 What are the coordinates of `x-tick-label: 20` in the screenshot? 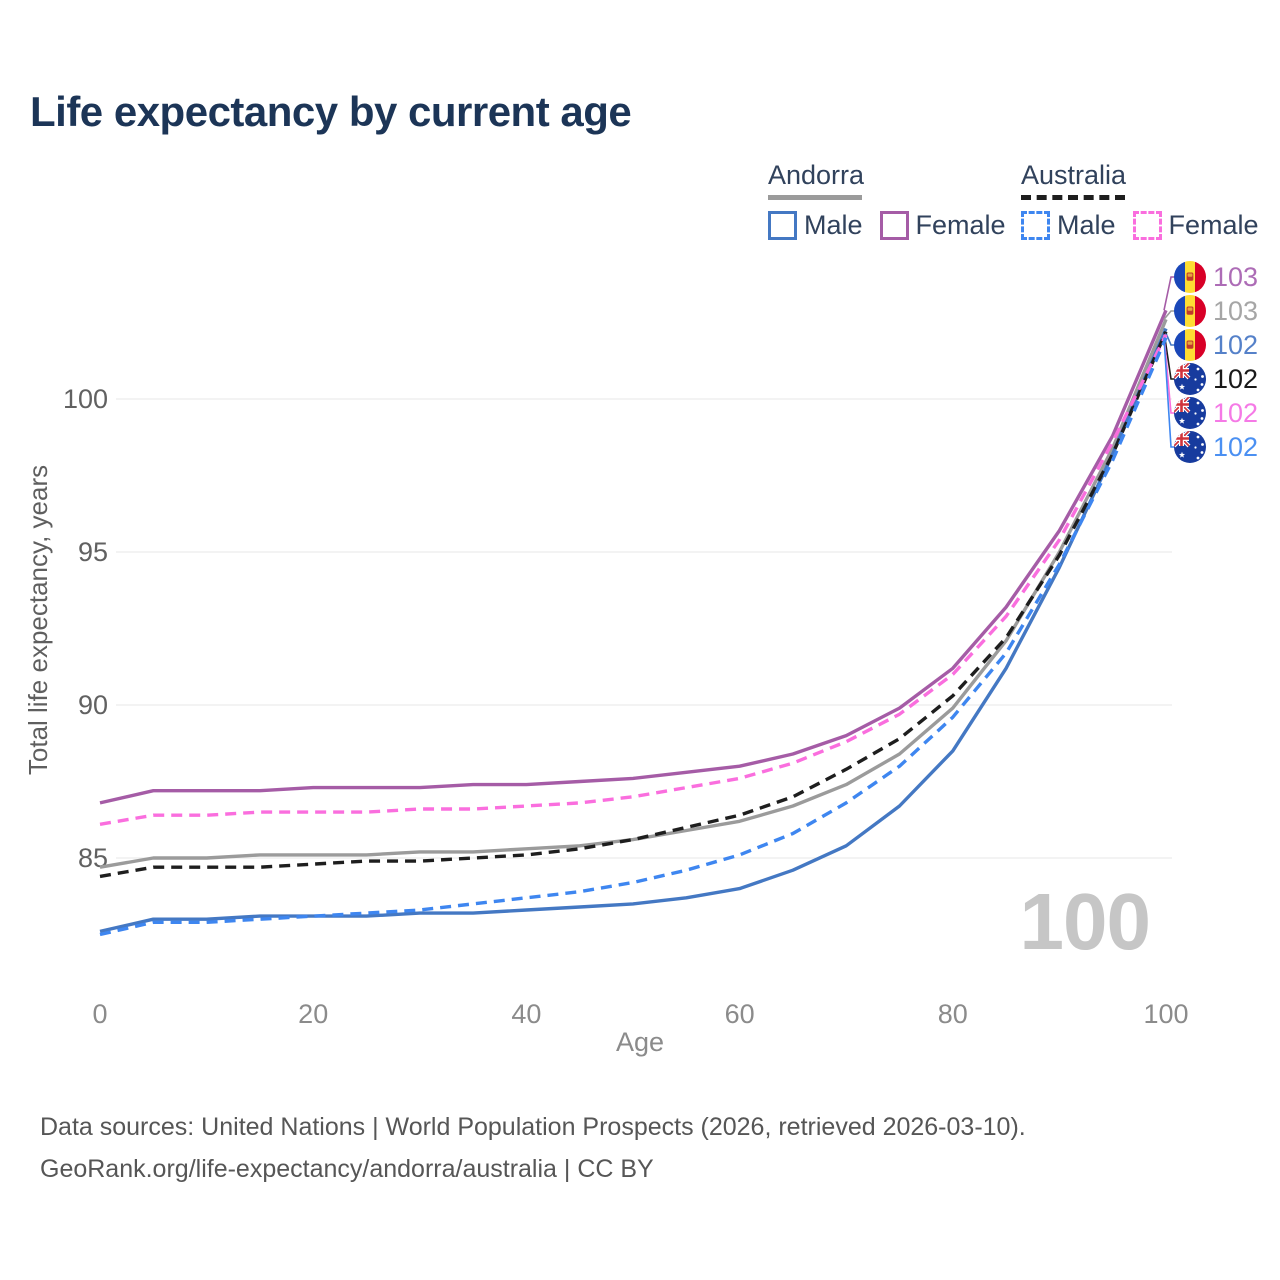 It's located at (313, 1014).